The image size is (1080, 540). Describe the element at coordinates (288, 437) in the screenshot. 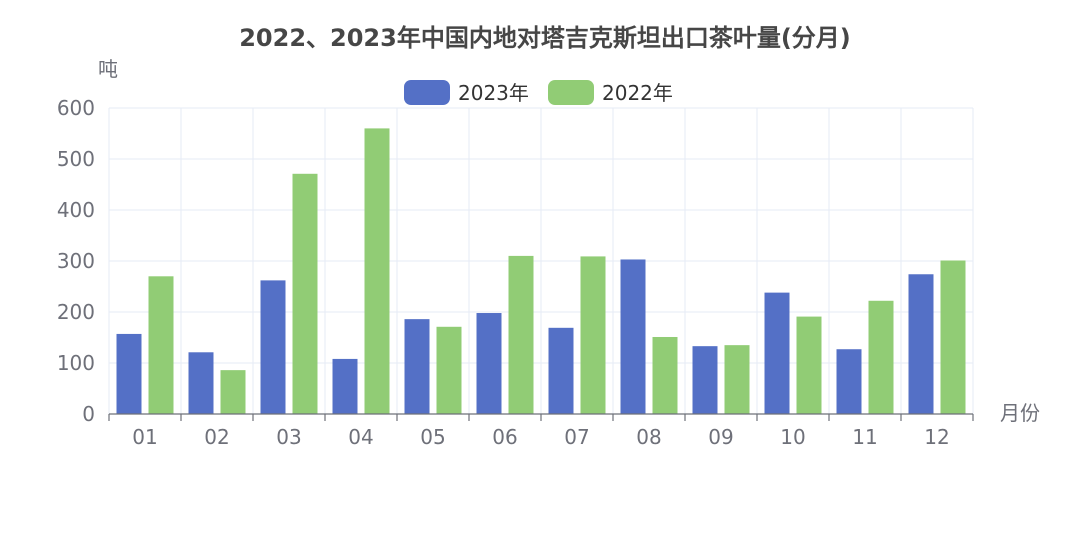

I see `x-tick-label: 03` at that location.